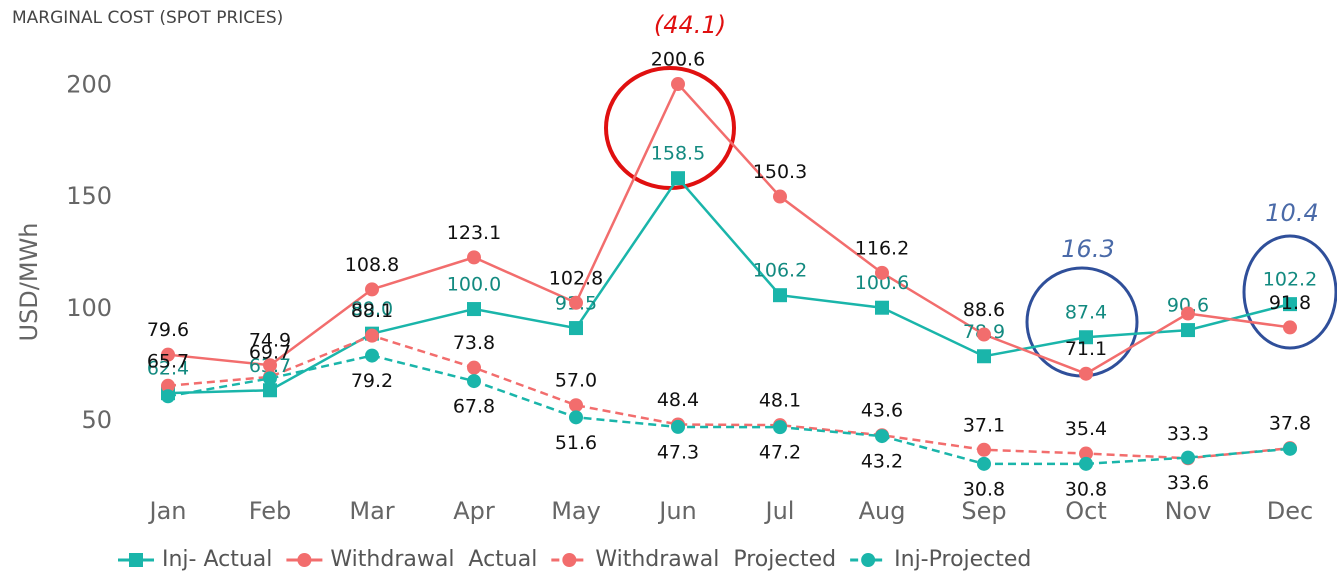  Describe the element at coordinates (1188, 434) in the screenshot. I see `data-label: 33.3` at that location.